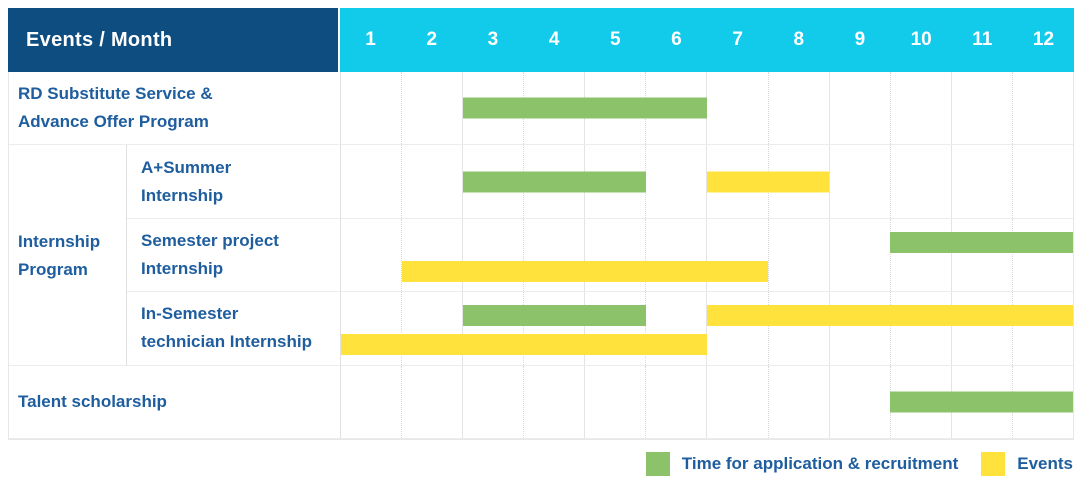 The height and width of the screenshot is (494, 1080). Describe the element at coordinates (210, 241) in the screenshot. I see `label-line-1: Semester project` at that location.